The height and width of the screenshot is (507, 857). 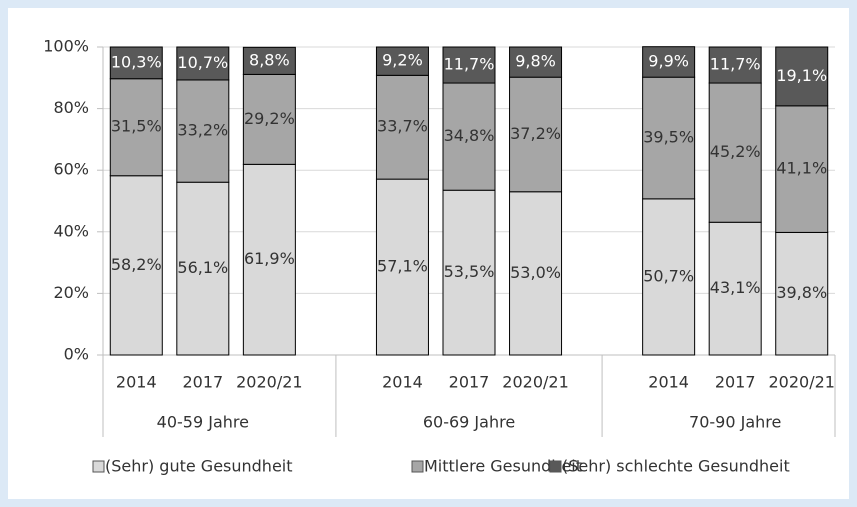 I want to click on value-label: 41,1%, so click(x=801, y=168).